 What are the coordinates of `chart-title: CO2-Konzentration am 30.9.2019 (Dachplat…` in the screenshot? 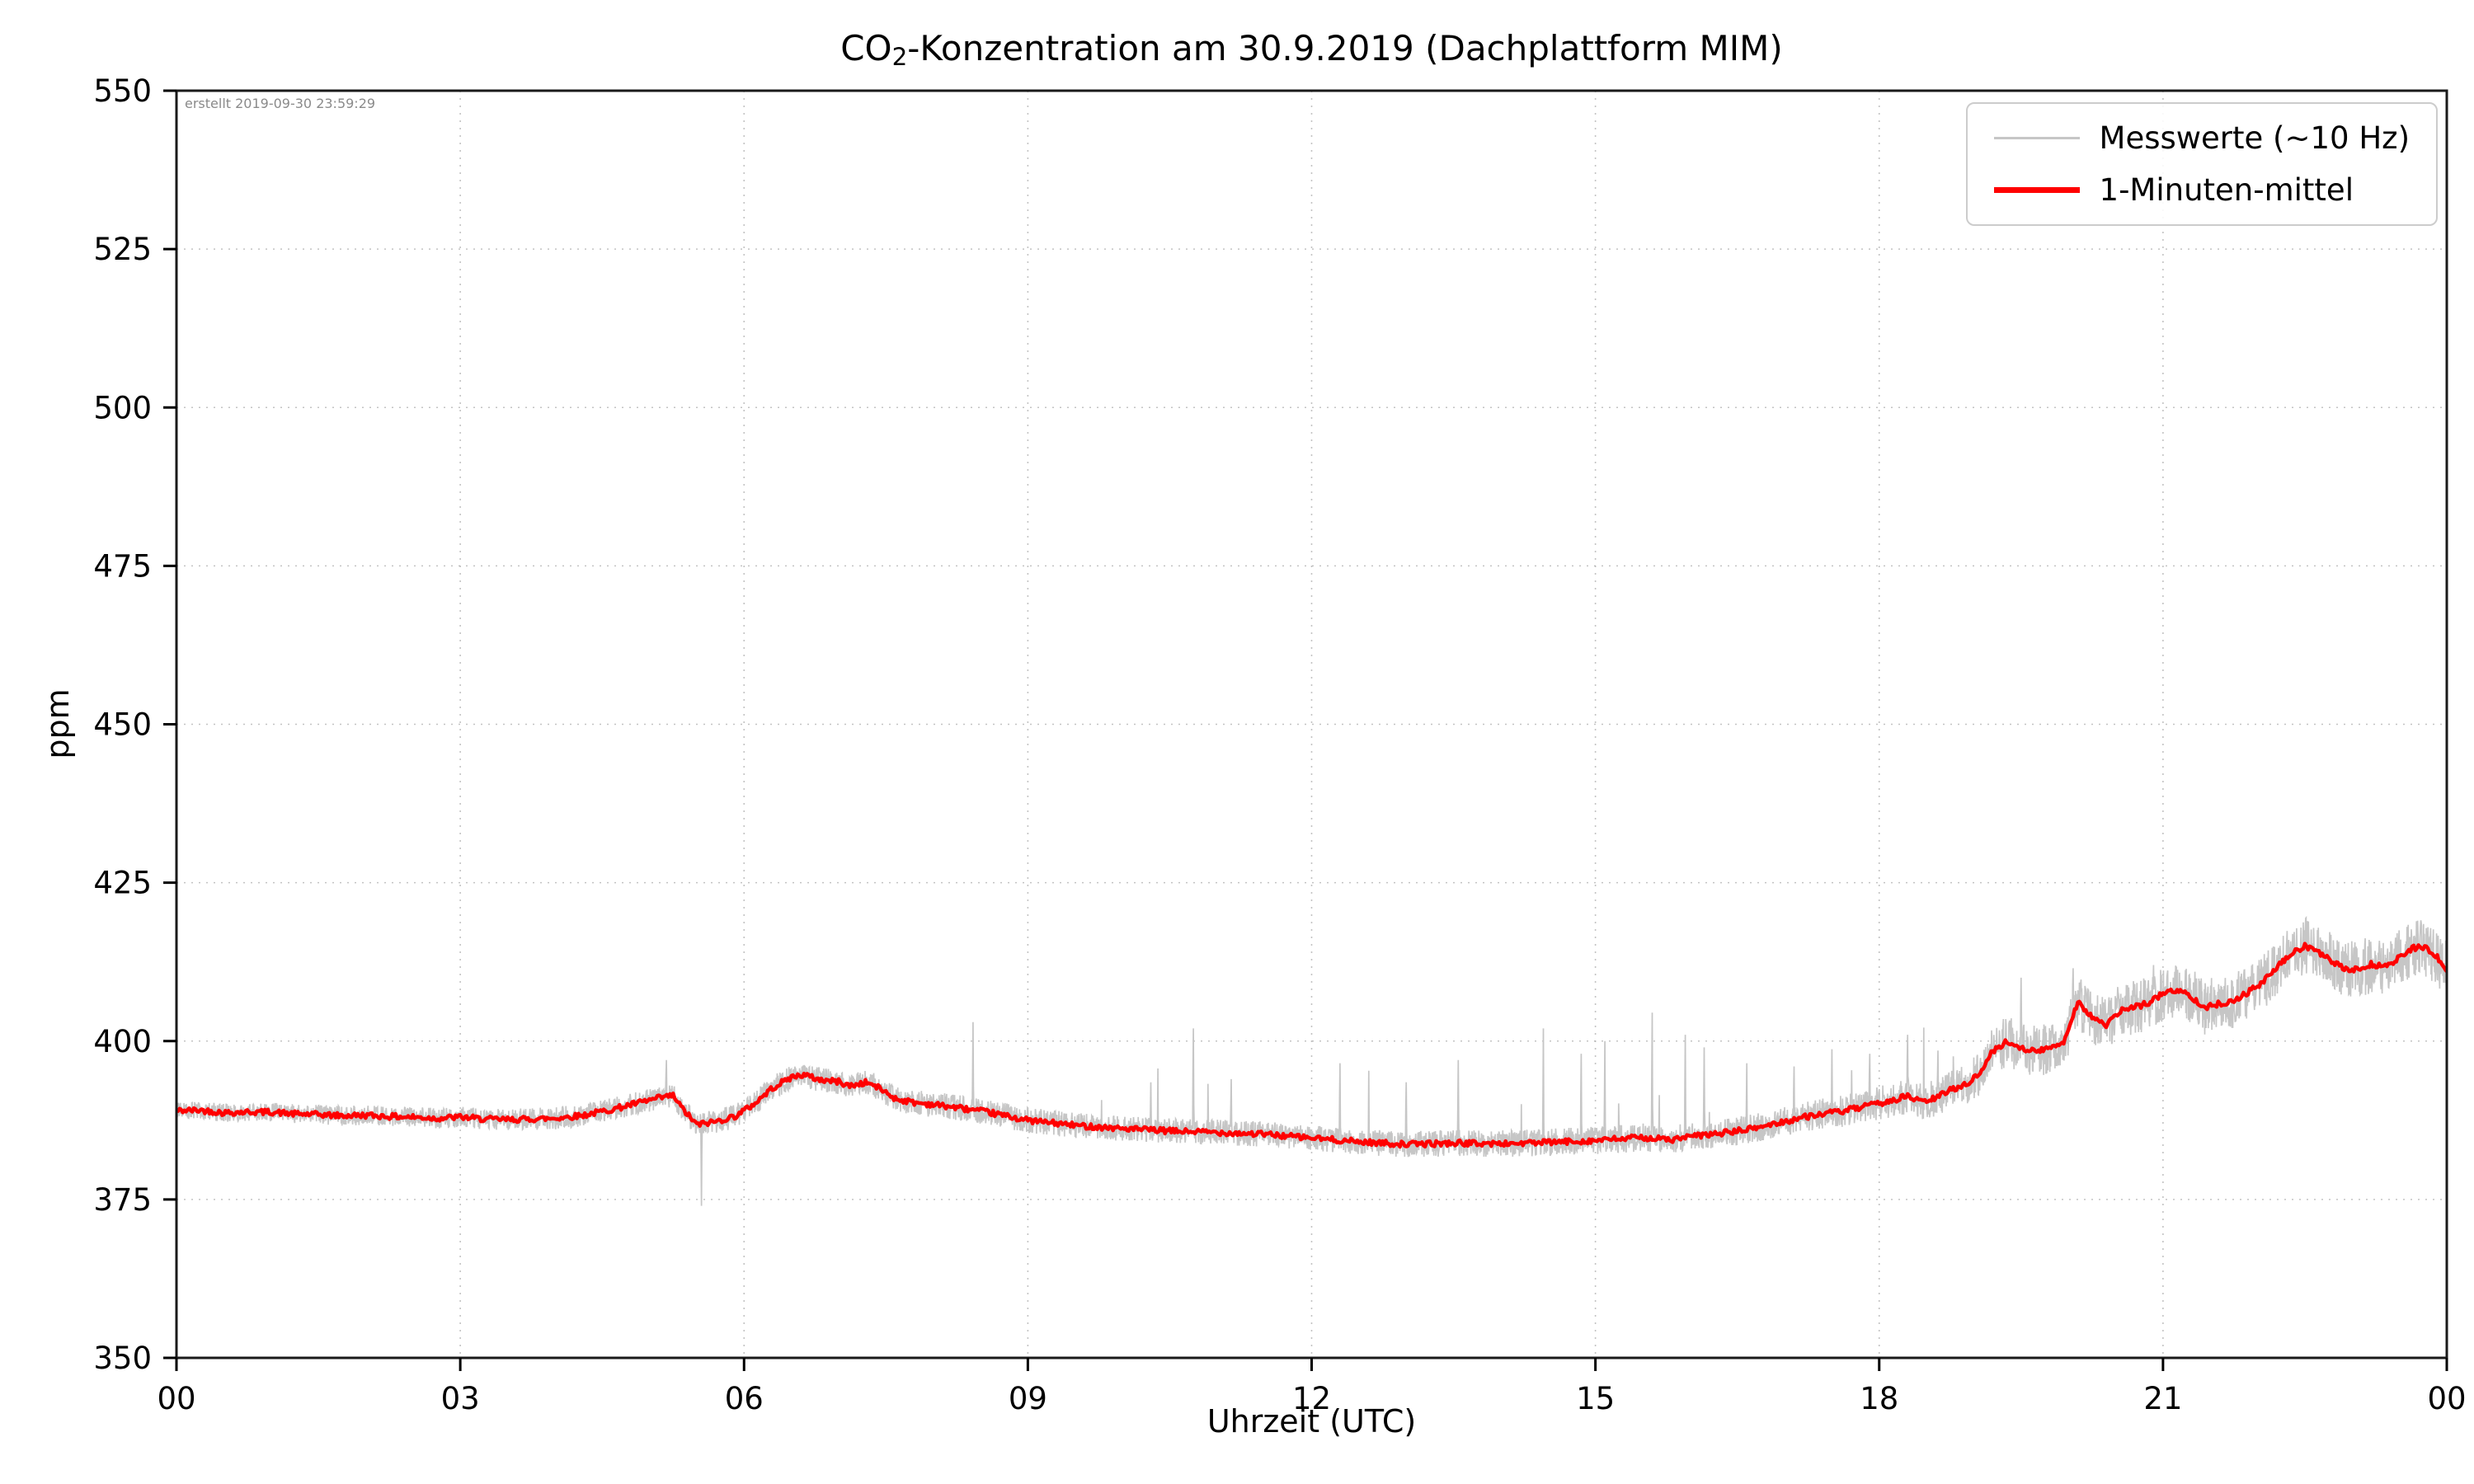 It's located at (1311, 49).